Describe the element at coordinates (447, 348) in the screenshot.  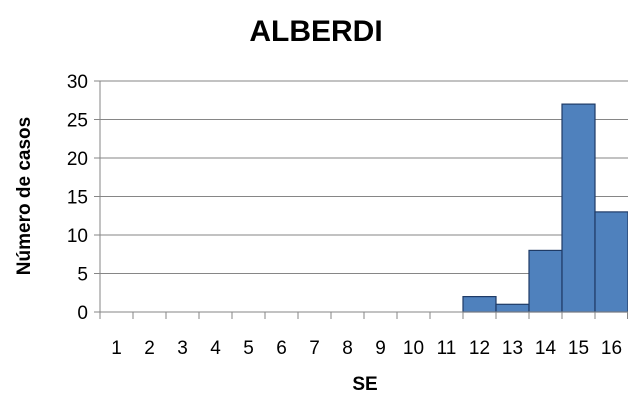
I see `x-tick-label-11: 11` at that location.